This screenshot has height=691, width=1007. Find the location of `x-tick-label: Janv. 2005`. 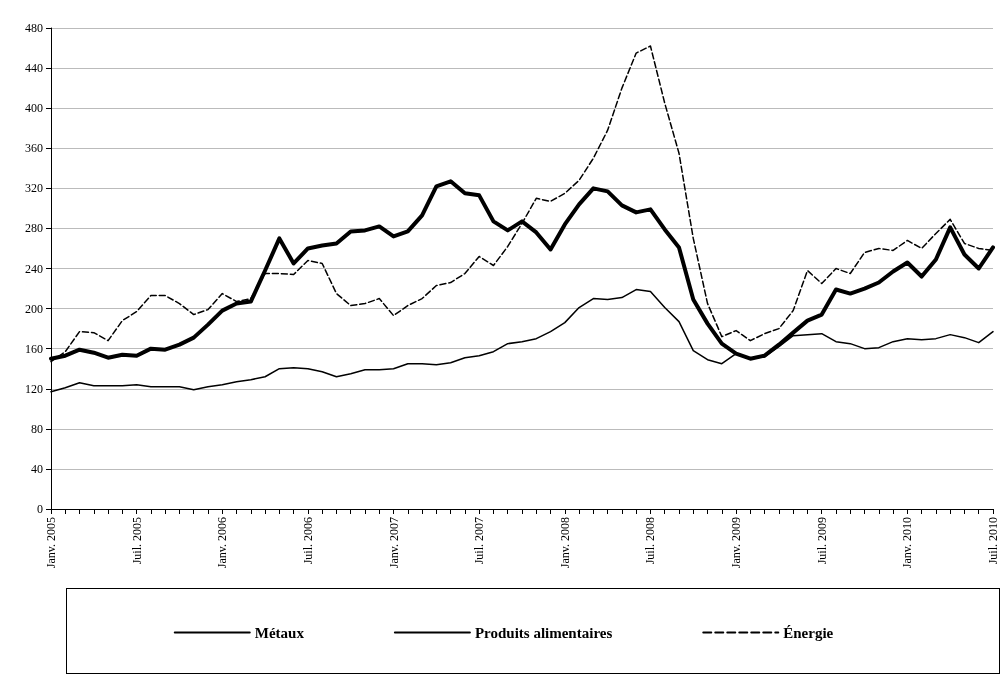

x-tick-label: Janv. 2005 is located at coordinates (51, 543).